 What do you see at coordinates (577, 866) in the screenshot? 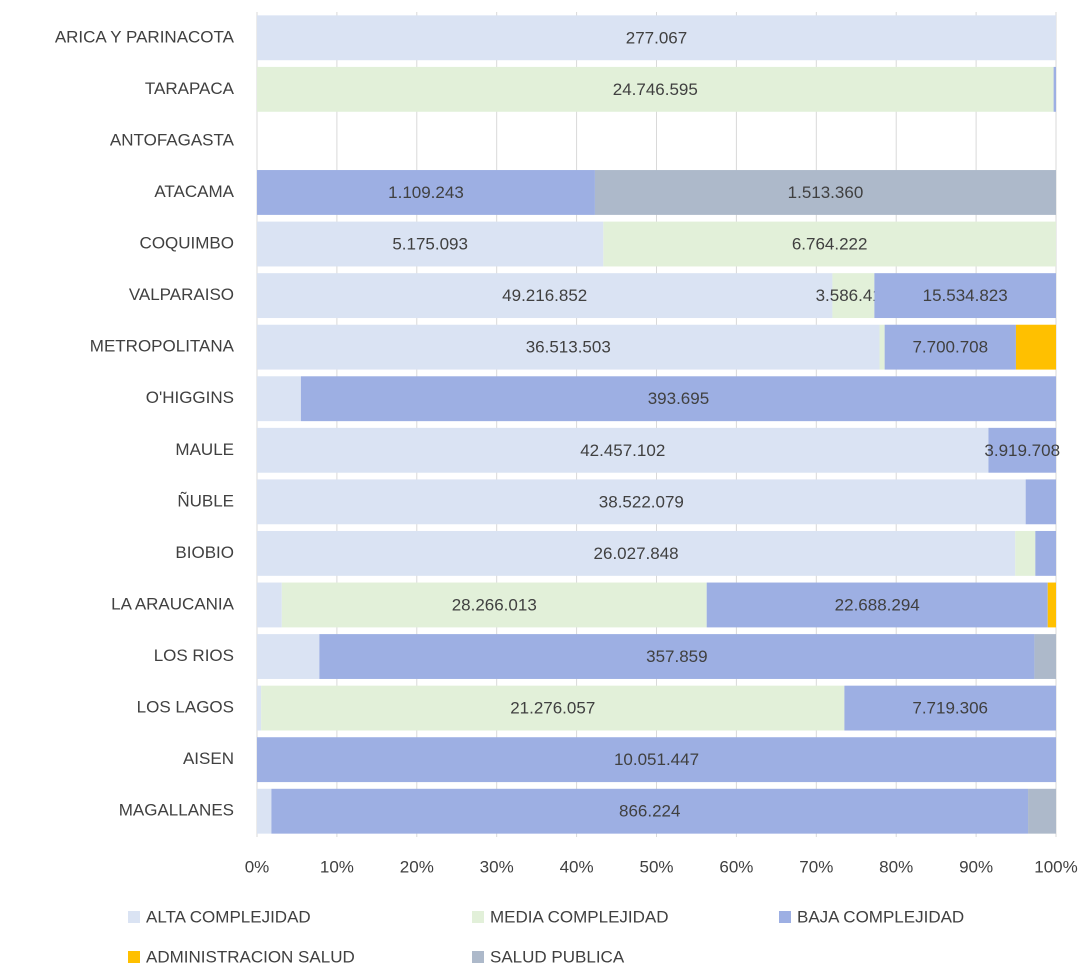
I see `x-tick-label: 40%` at bounding box center [577, 866].